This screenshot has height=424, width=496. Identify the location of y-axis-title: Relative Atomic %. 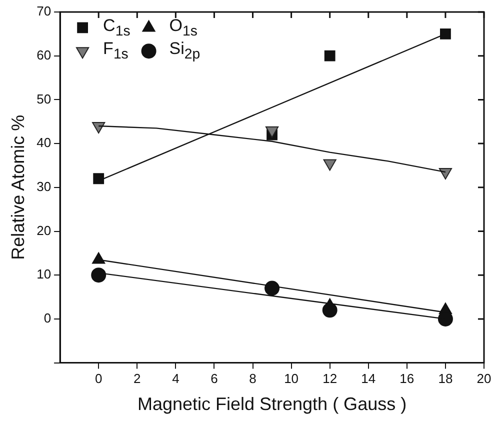
(18, 187).